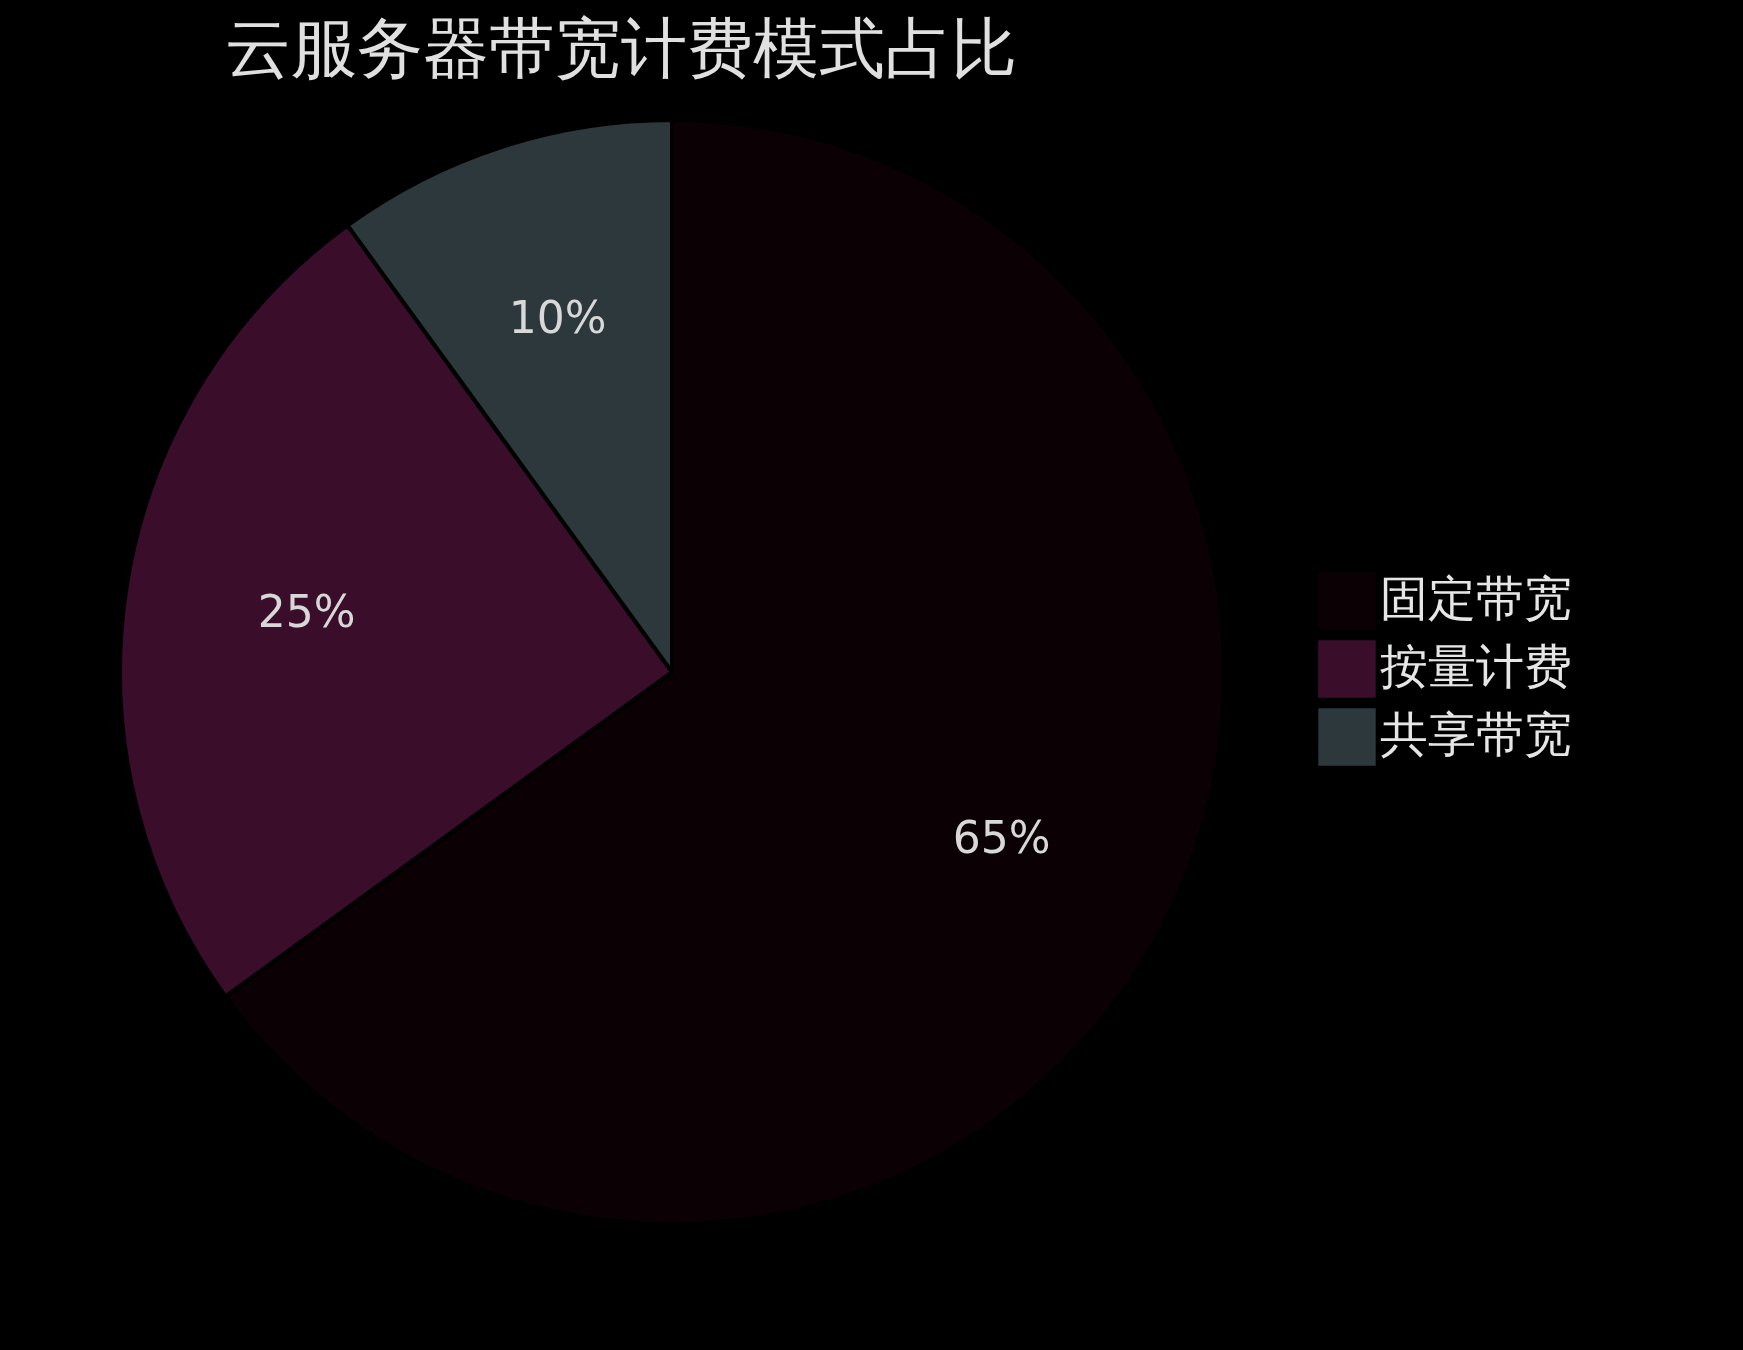 The width and height of the screenshot is (1743, 1350). Describe the element at coordinates (1476, 666) in the screenshot. I see `legend-label: 按量计费` at that location.